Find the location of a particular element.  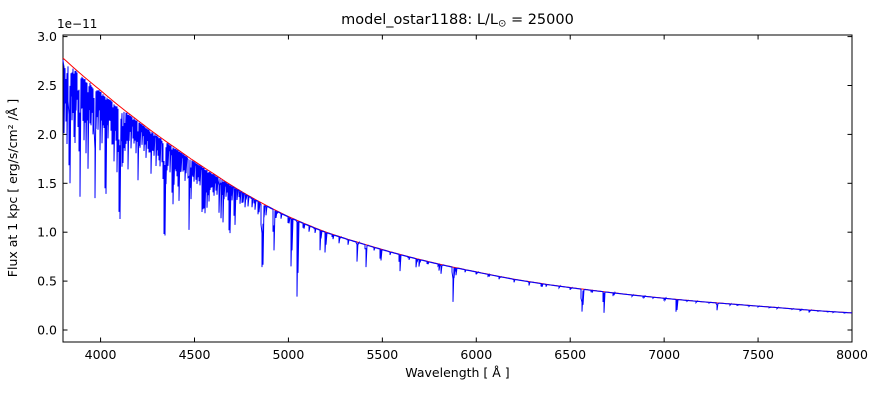

x-tick-label: 7500 is located at coordinates (758, 354).